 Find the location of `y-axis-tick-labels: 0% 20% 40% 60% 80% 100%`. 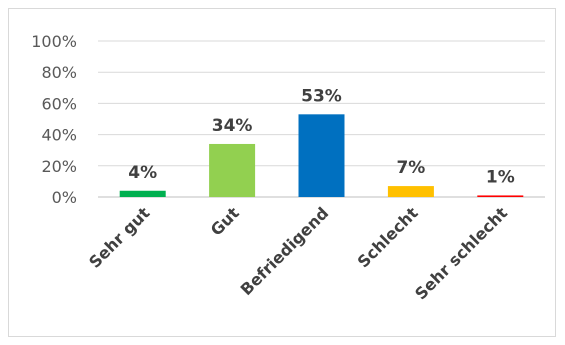

y-axis-tick-labels: 0% 20% 40% 60% 80% 100% is located at coordinates (54, 119).